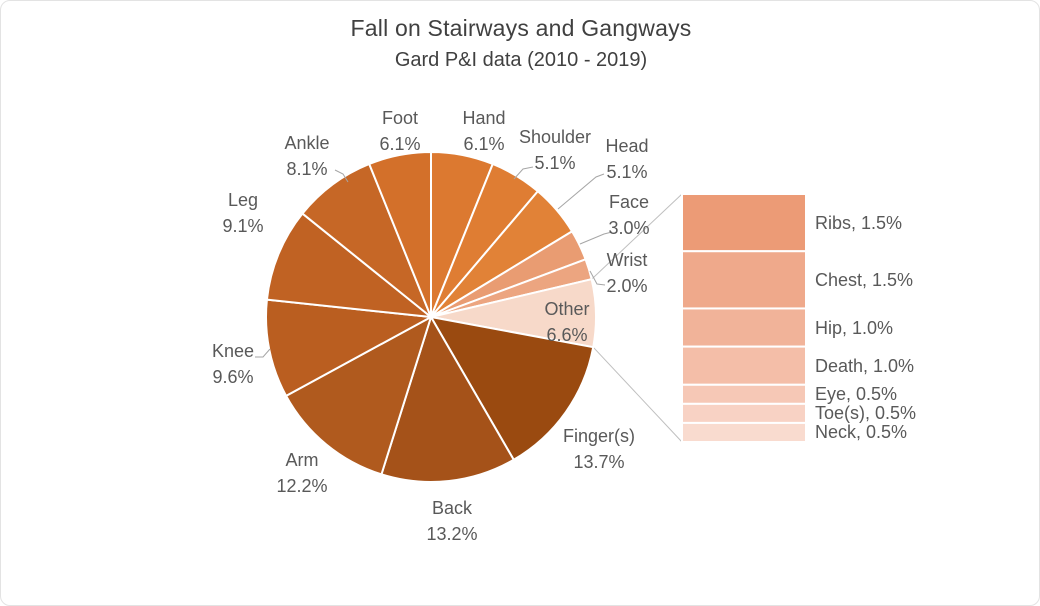 The image size is (1040, 606). Describe the element at coordinates (521, 28) in the screenshot. I see `chart-title: Fall on Stairways and Gangways` at that location.